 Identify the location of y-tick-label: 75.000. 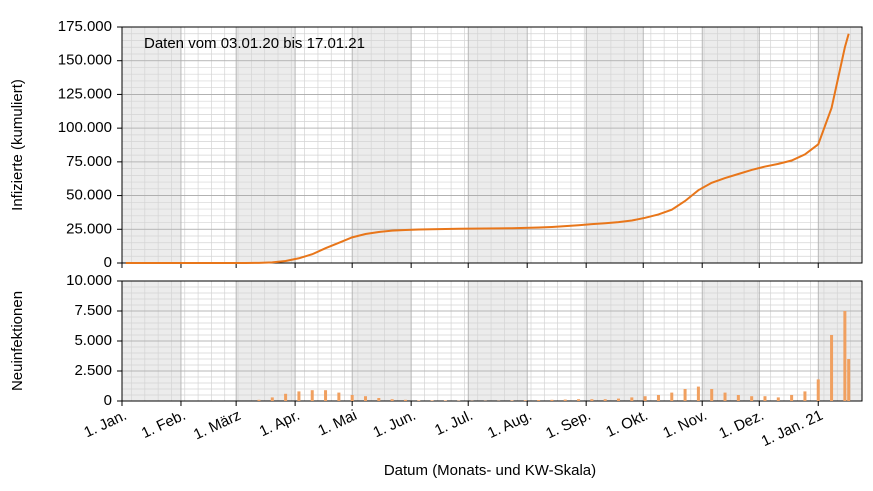
(89, 161).